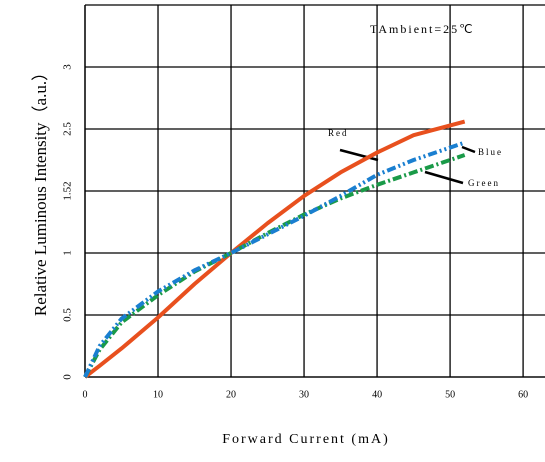 This screenshot has width=545, height=462. What do you see at coordinates (68, 190) in the screenshot?
I see `y-tick-label: 1.52` at bounding box center [68, 190].